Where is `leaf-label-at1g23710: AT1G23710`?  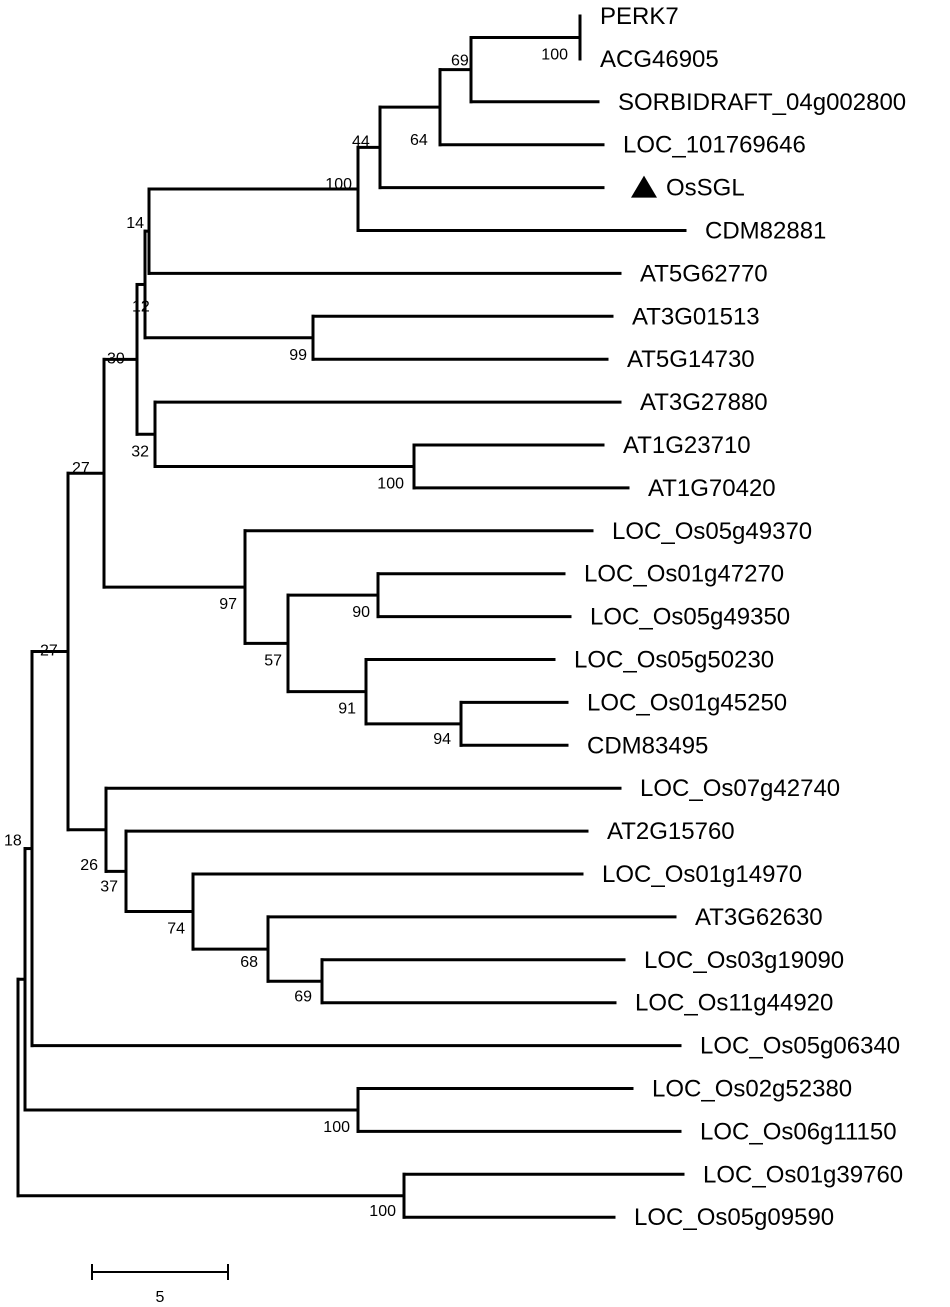
leaf-label-at1g23710: AT1G23710 is located at coordinates (687, 445).